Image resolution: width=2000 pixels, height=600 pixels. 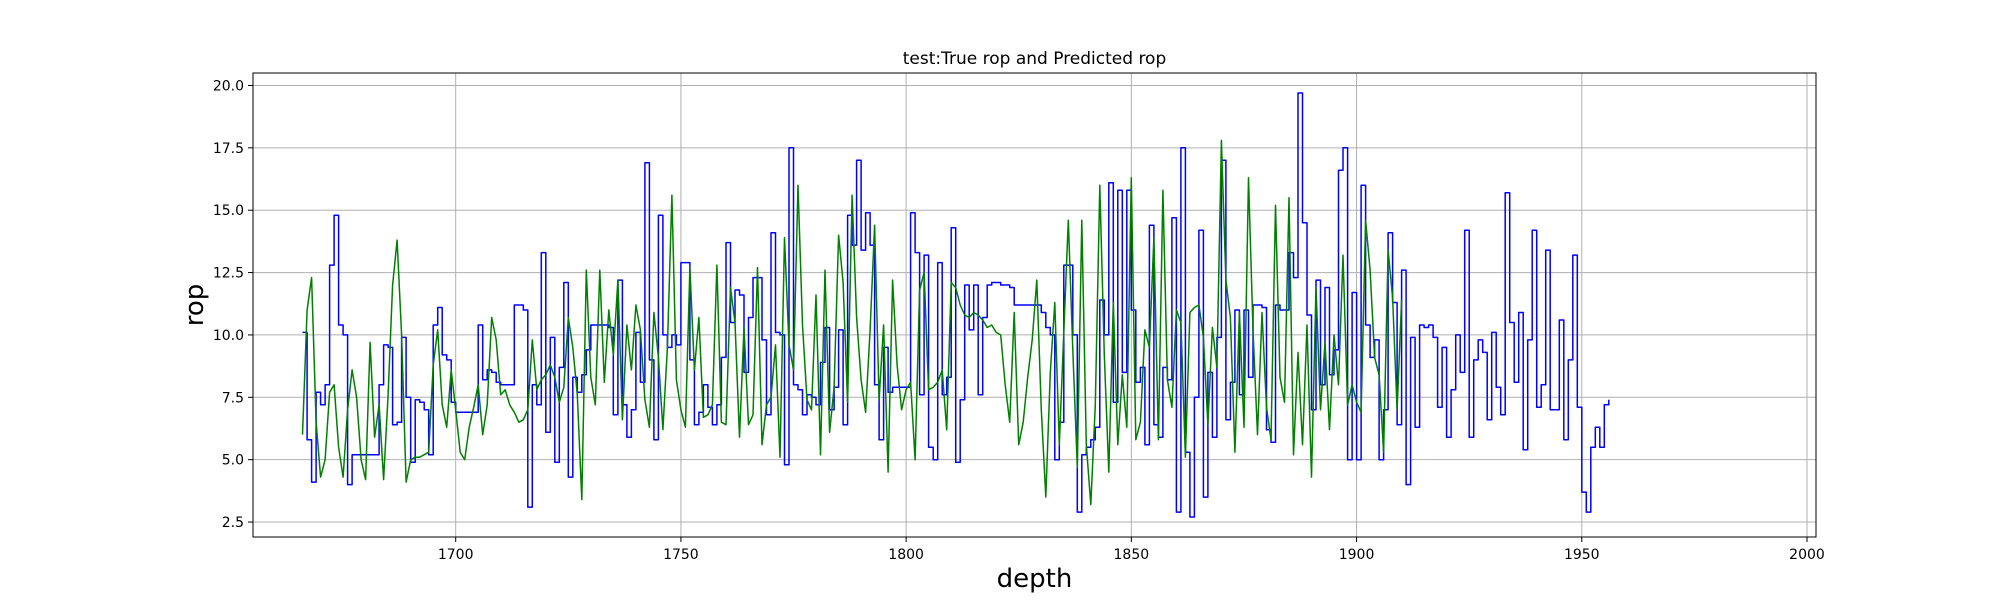 I want to click on x-tick-label: 1800, so click(x=906, y=555).